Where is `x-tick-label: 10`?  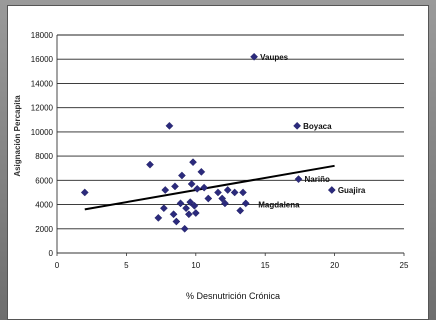 x-tick-label: 10 is located at coordinates (195, 265).